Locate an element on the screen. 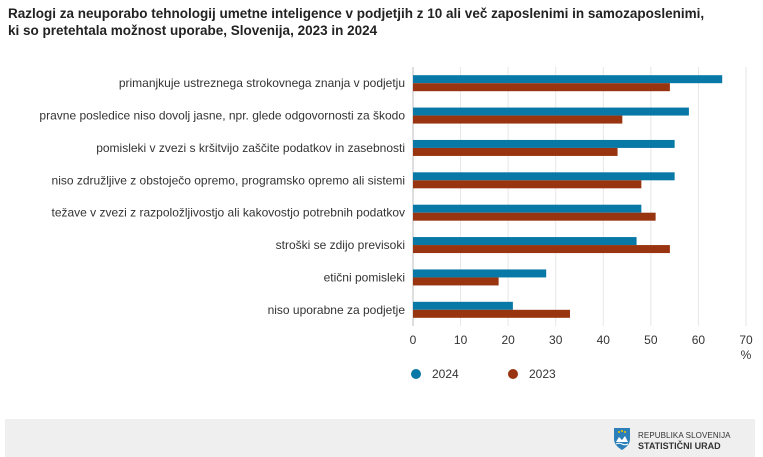 This screenshot has height=457, width=763. footer-bar: REPUBLIKA SLOVENIJA STATISTIČNI URAD is located at coordinates (380, 438).